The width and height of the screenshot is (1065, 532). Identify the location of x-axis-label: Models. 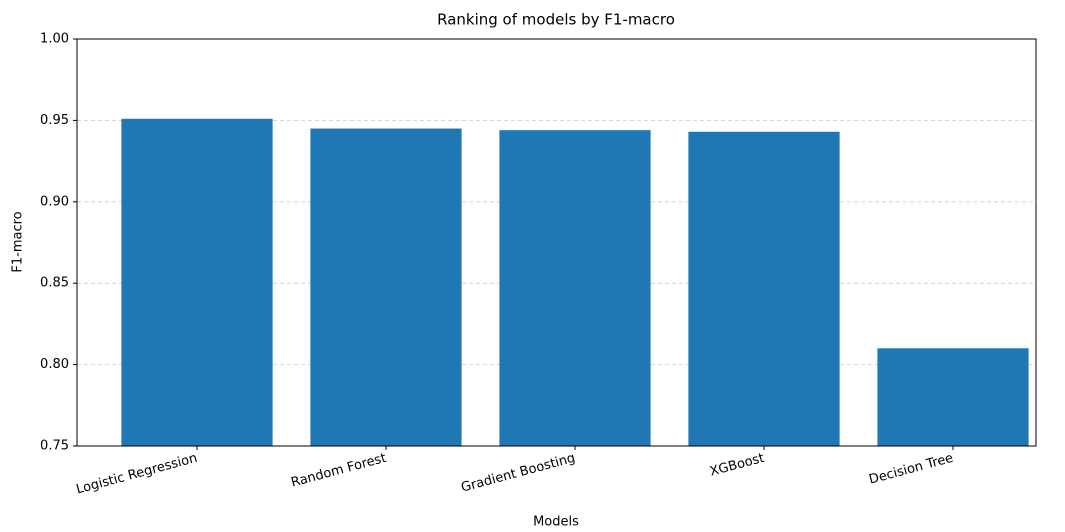
(556, 522).